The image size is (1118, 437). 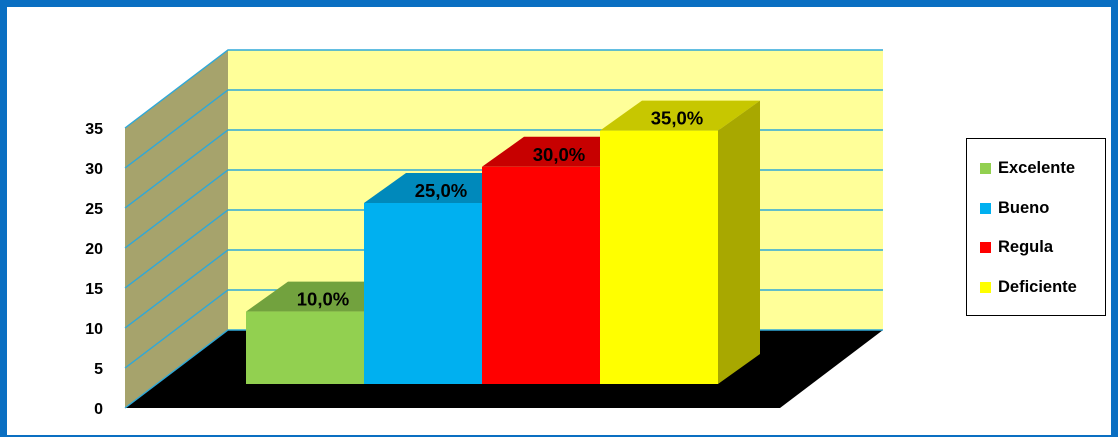 I want to click on legend-label: Bueno, so click(x=1023, y=208).